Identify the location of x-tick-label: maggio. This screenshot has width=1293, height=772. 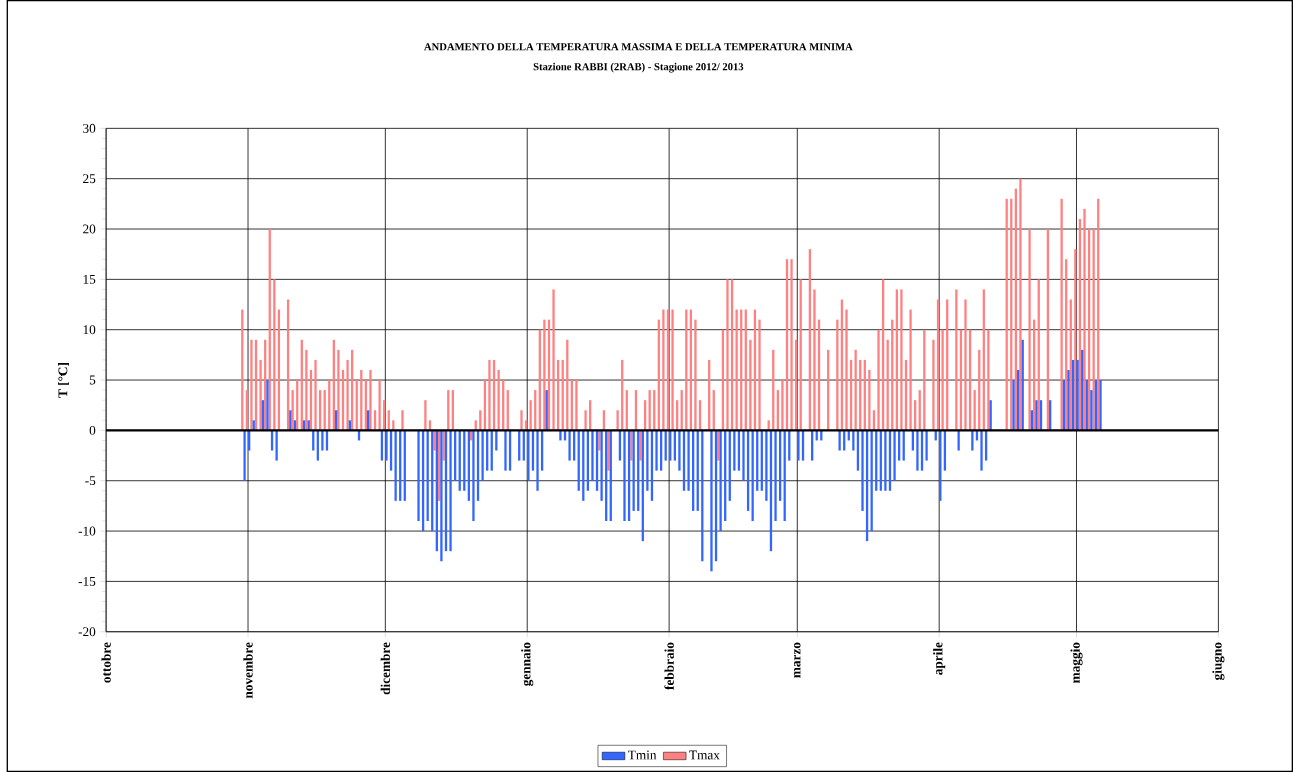
(1076, 662).